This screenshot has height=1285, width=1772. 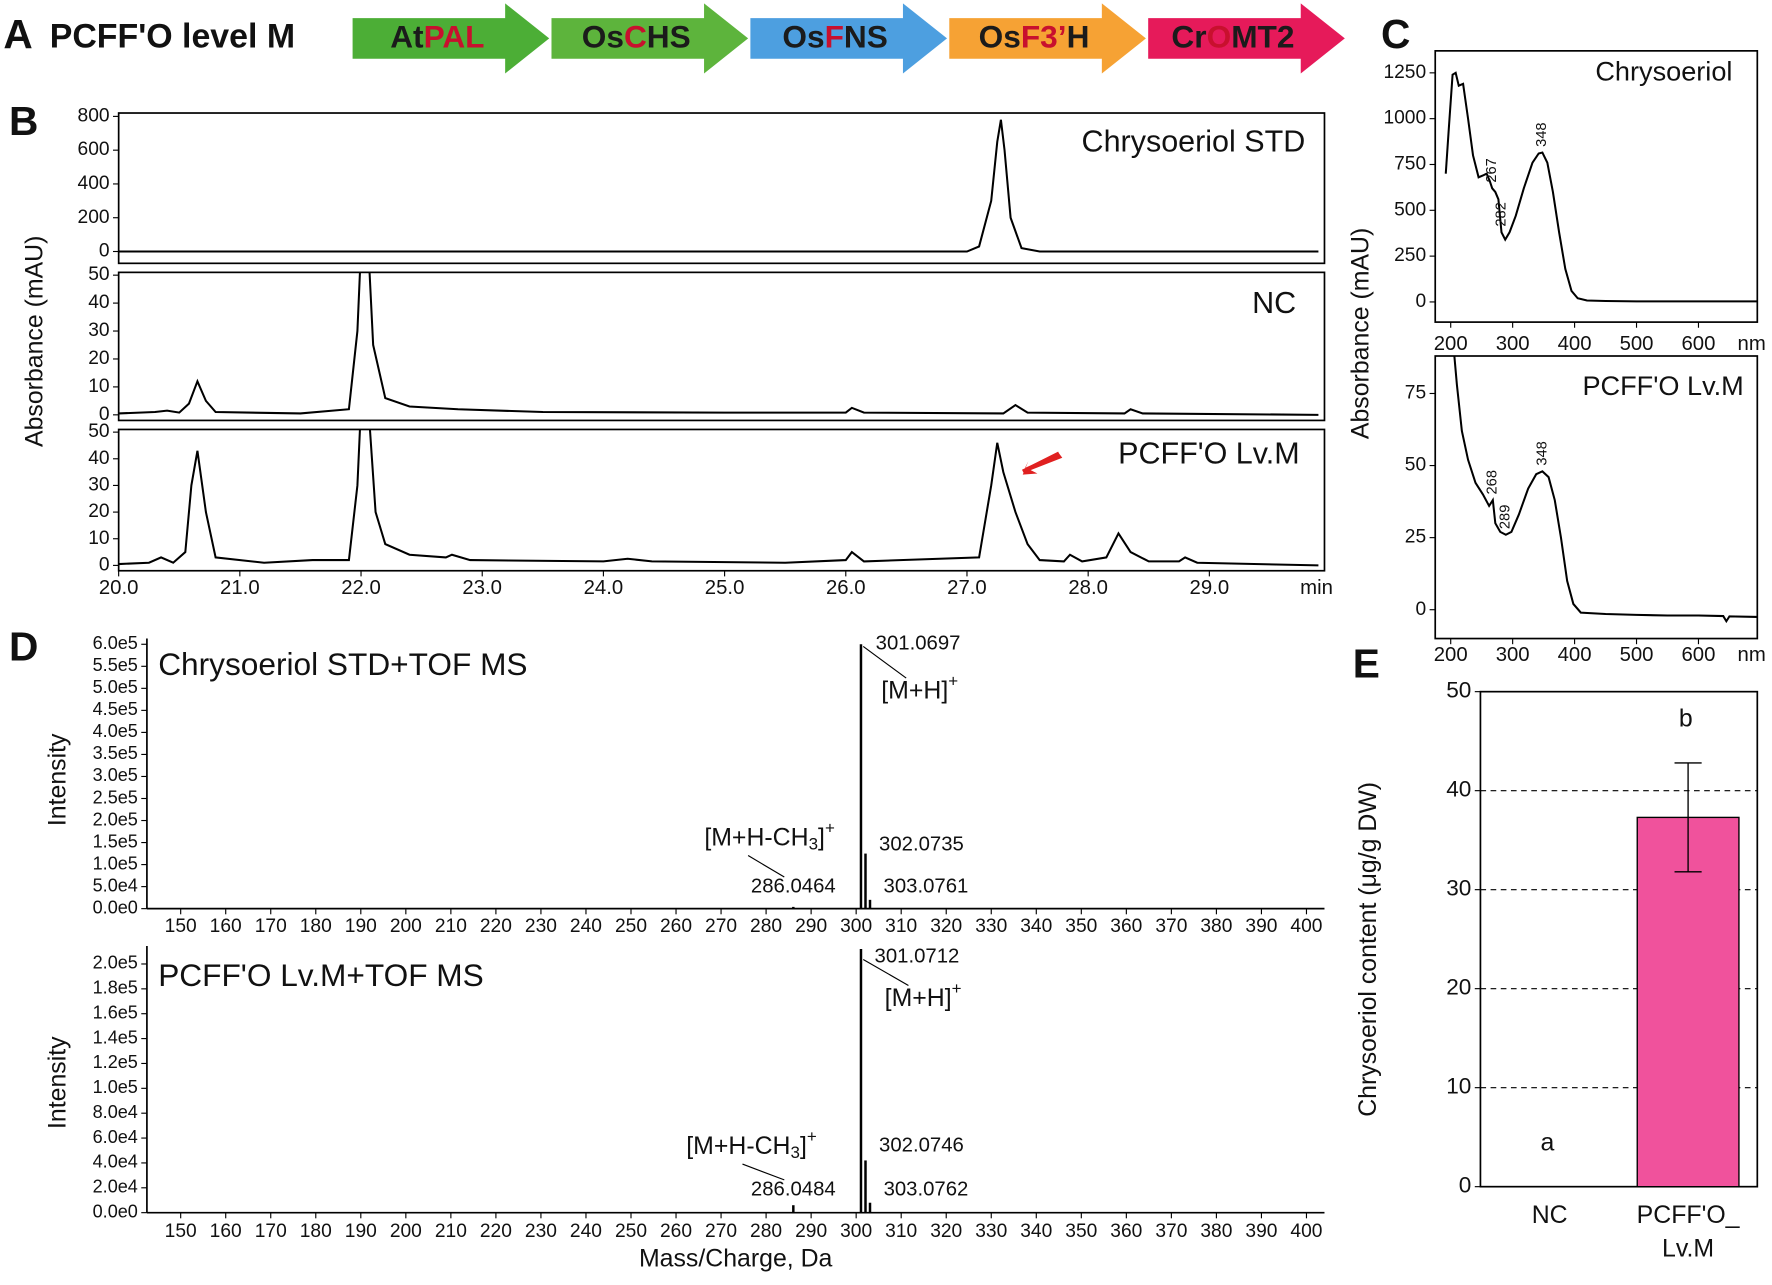 I want to click on bar, so click(x=1688, y=1002).